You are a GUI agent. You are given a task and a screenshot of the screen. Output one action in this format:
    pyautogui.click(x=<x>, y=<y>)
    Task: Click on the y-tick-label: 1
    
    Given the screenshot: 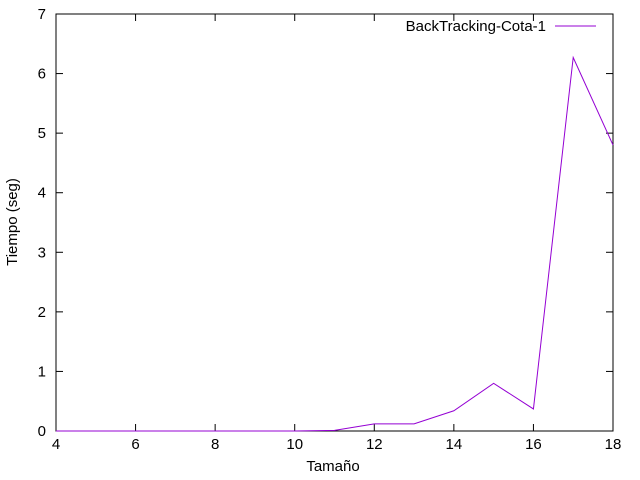 What is the action you would take?
    pyautogui.click(x=42, y=371)
    